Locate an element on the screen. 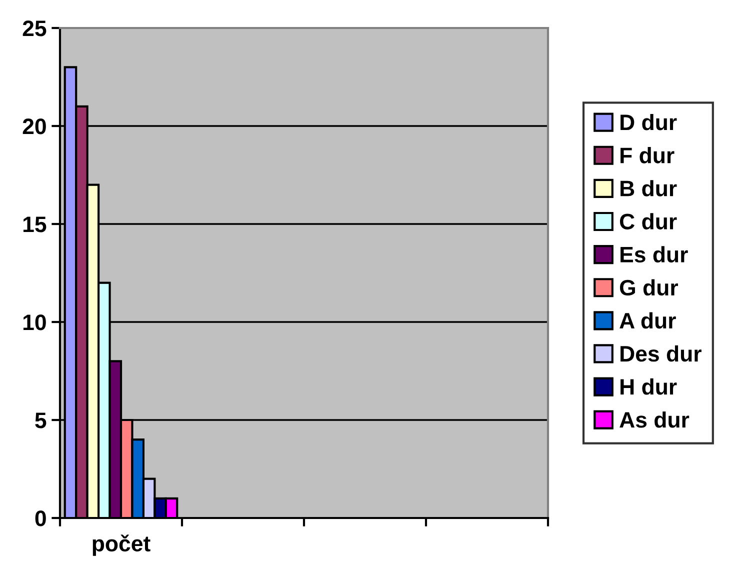  legend-label: B dur is located at coordinates (648, 188).